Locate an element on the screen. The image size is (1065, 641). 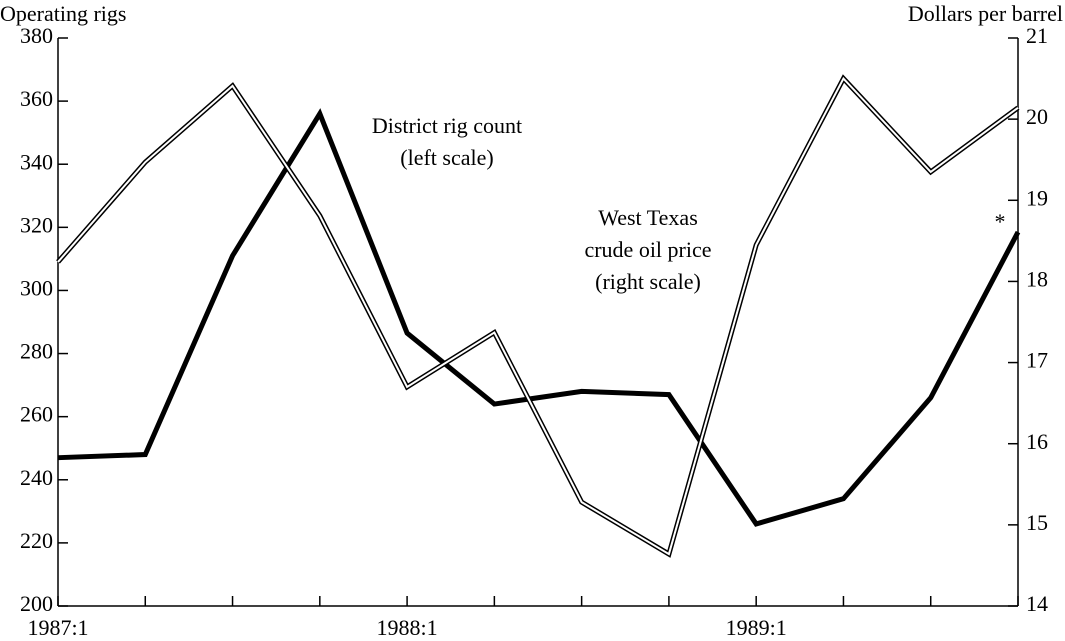
y-tick-label: 220 is located at coordinates (36, 540).